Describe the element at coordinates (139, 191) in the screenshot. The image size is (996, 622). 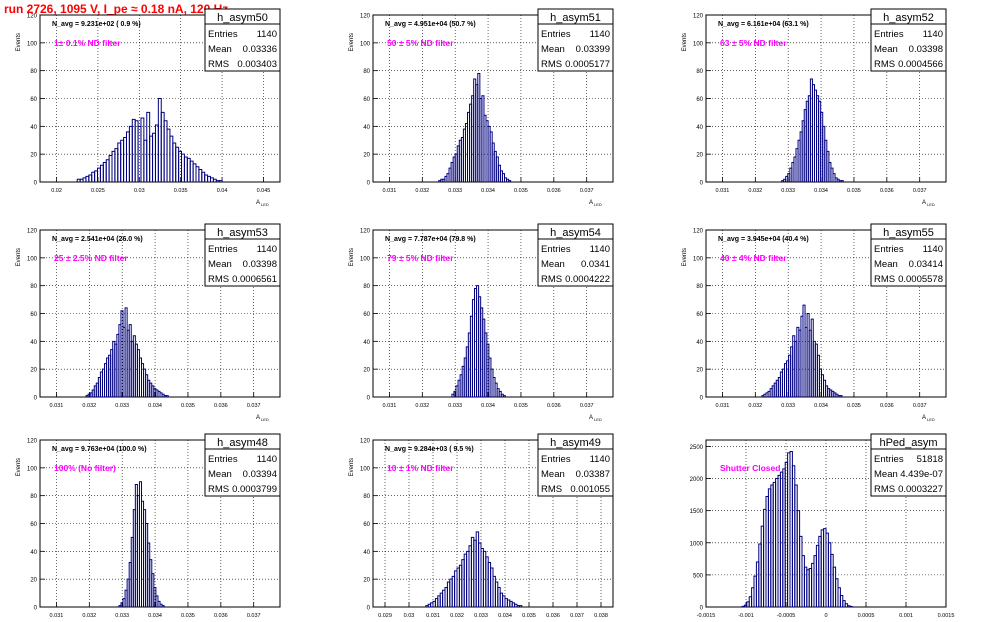
I see `x-tick-label: 0.03` at that location.